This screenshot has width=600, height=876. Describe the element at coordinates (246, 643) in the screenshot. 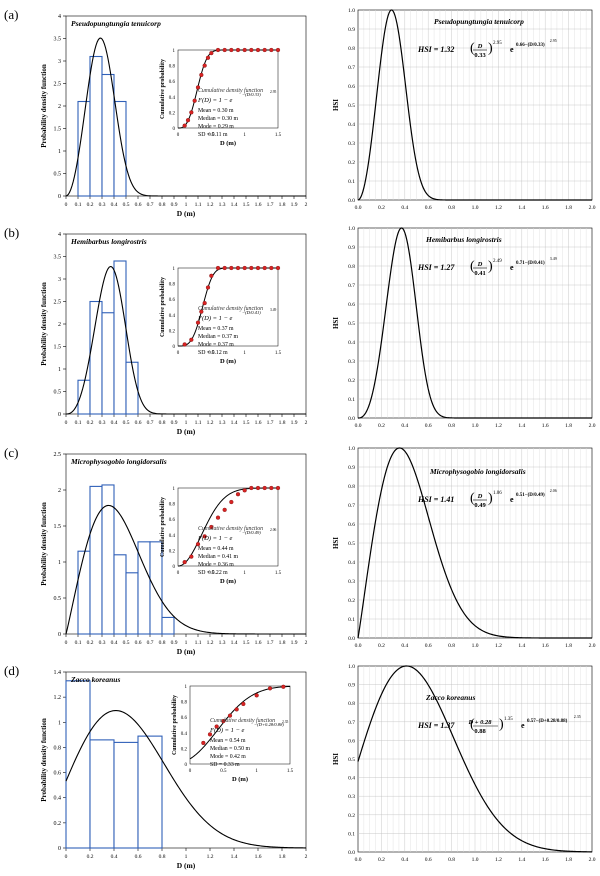

I see `x-tick-label: 1.5` at that location.